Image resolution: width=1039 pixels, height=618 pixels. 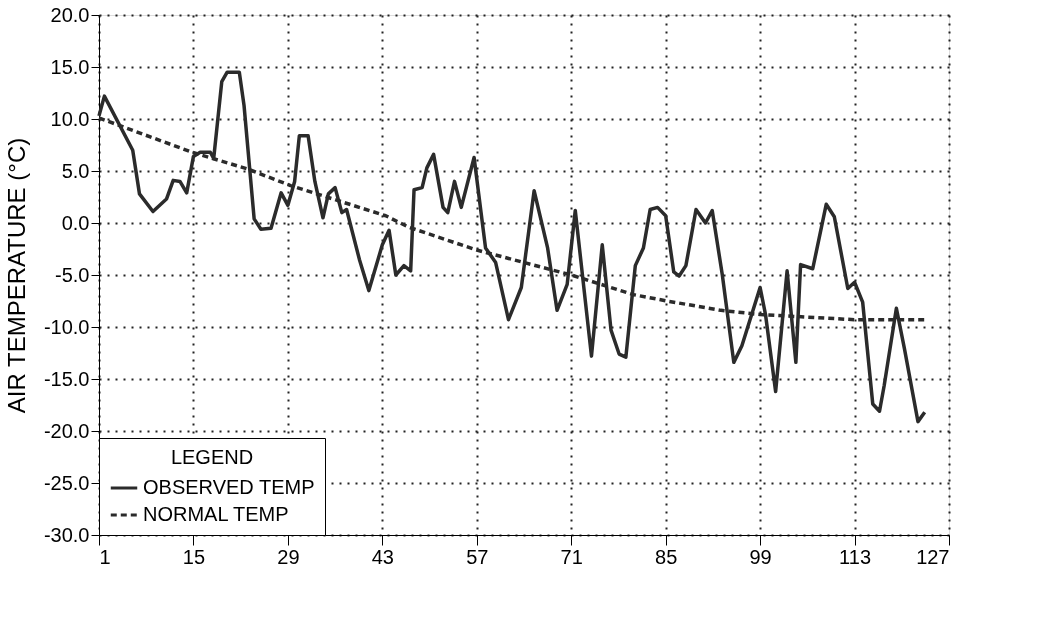 I want to click on x-tick-label: 127, so click(x=933, y=556).